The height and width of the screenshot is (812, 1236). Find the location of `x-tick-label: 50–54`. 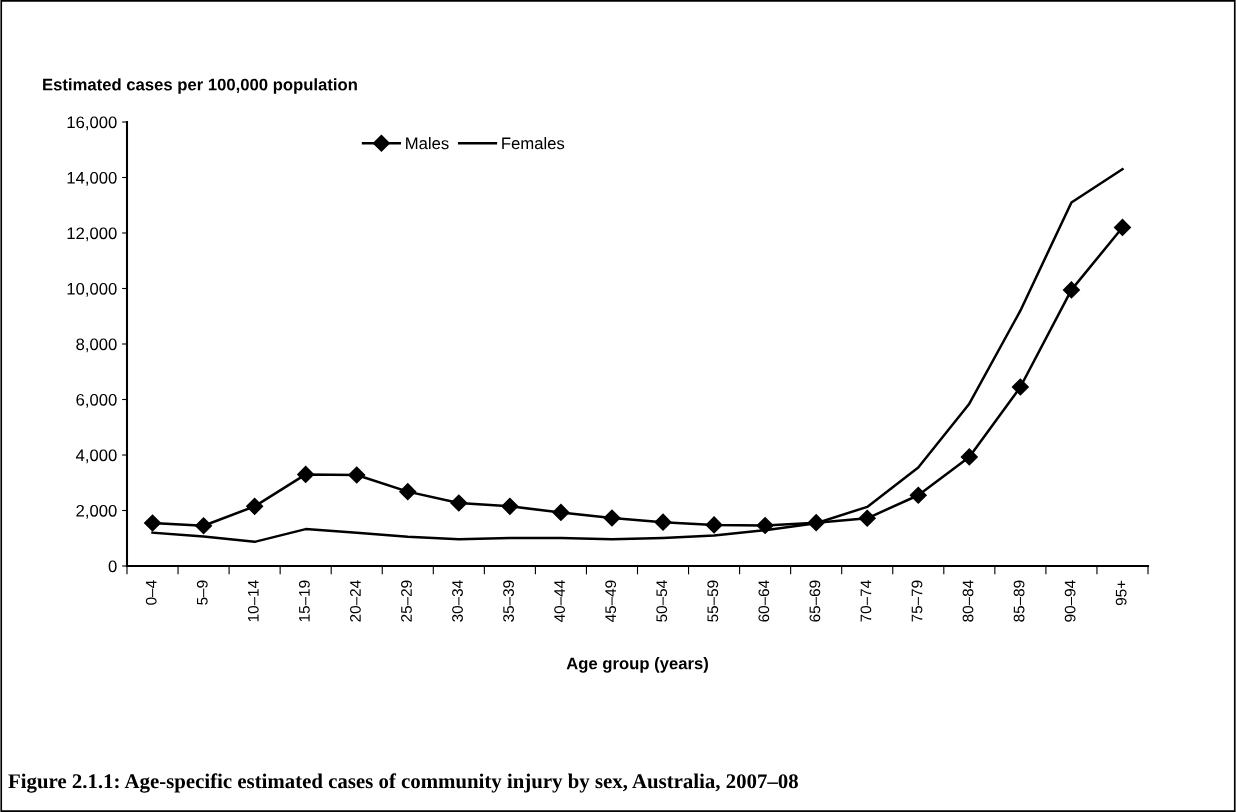

x-tick-label: 50–54 is located at coordinates (662, 601).